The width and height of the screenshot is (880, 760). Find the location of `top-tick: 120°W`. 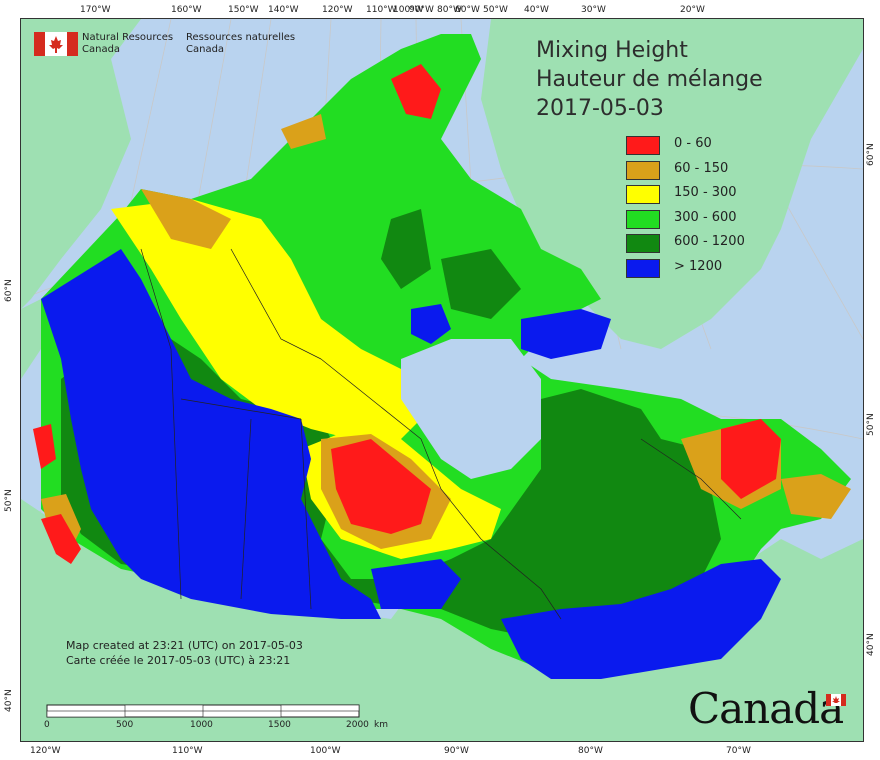

top-tick: 120°W is located at coordinates (337, 10).